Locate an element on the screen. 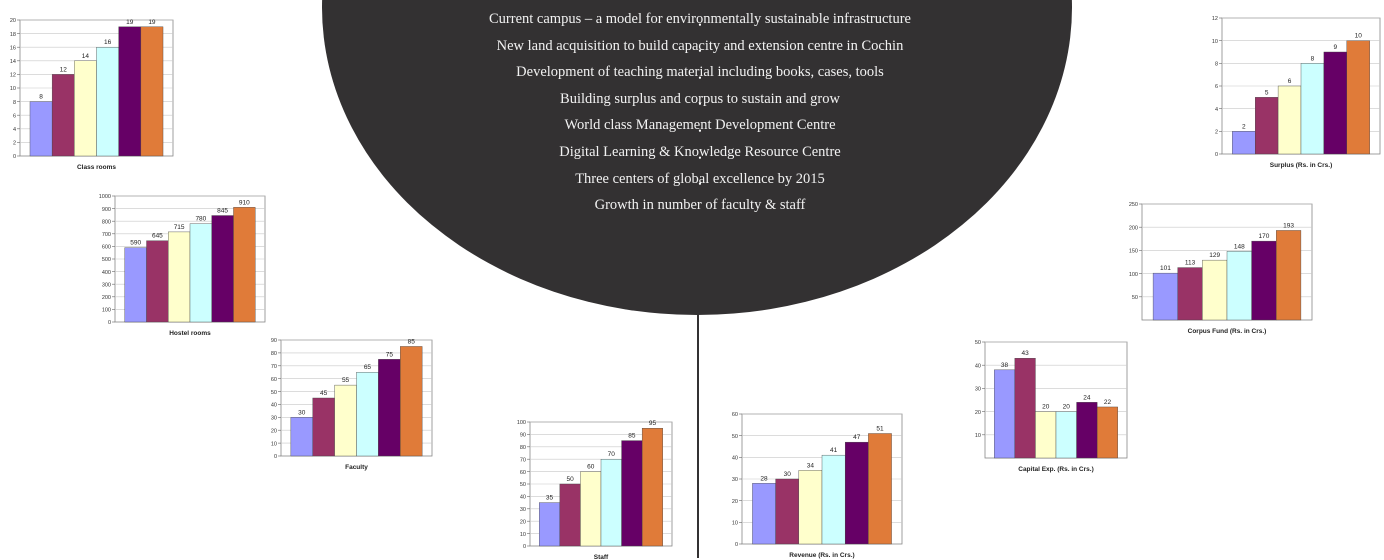 Image resolution: width=1384 pixels, height=560 pixels. data-label: 2 is located at coordinates (1244, 126).